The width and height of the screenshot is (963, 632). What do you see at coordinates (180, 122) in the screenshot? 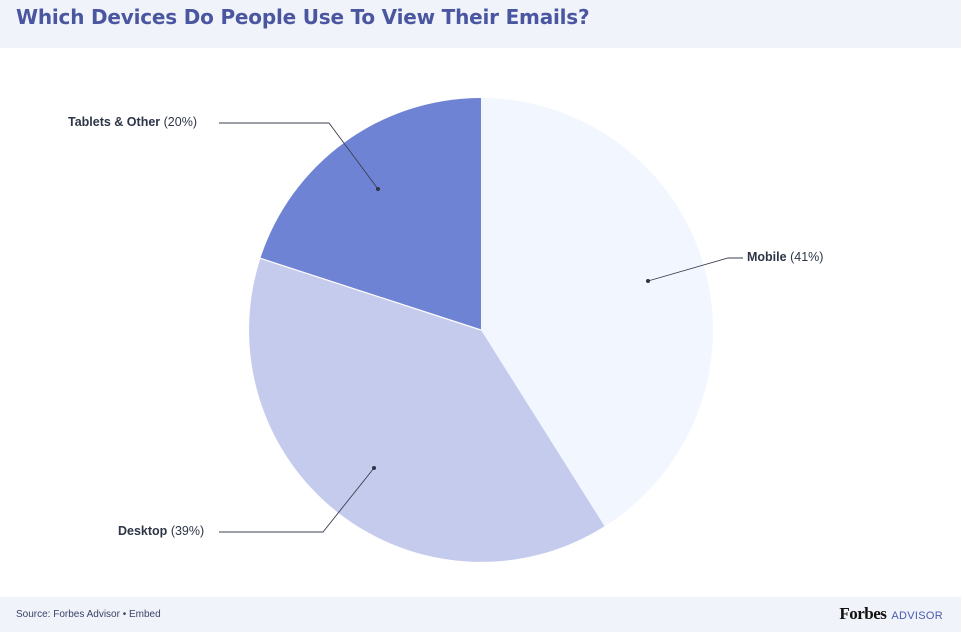
I see `label-tablets-pct: (20%)` at bounding box center [180, 122].